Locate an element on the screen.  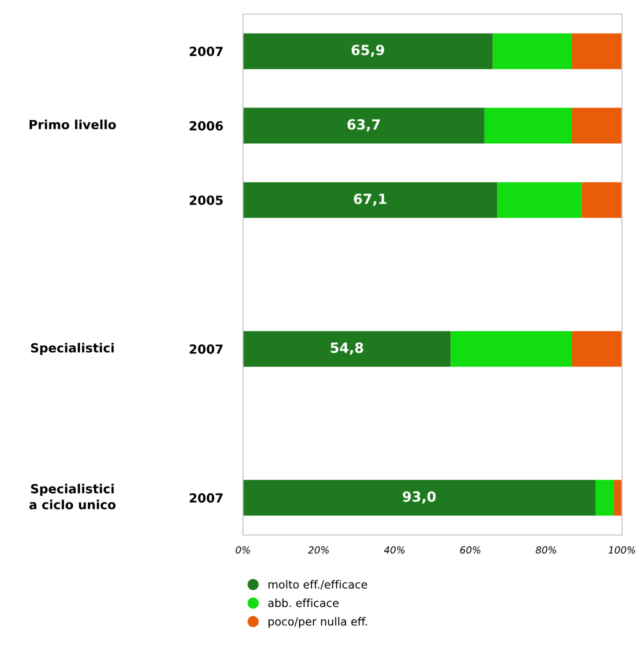
data-label: 93,0 is located at coordinates (419, 497).